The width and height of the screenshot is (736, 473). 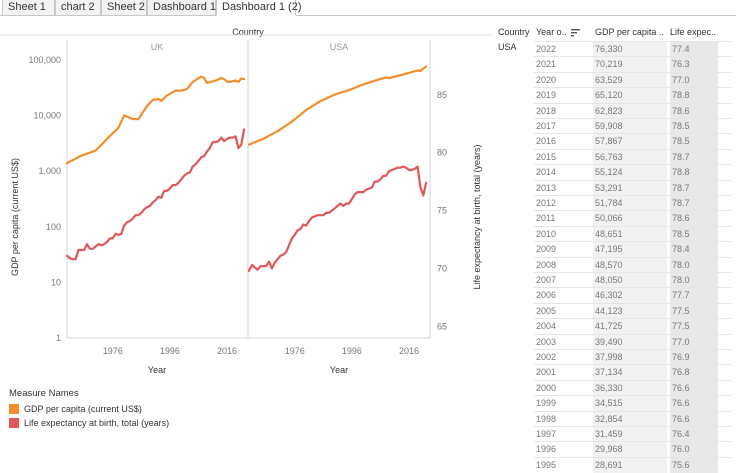 What do you see at coordinates (442, 326) in the screenshot?
I see `y-right-tick-label: 65` at bounding box center [442, 326].